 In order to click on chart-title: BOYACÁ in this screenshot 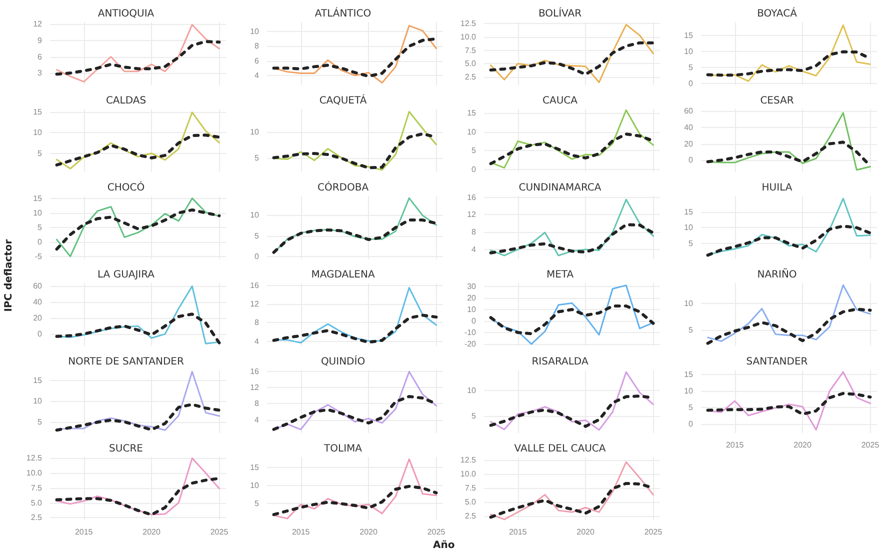, I will do `click(777, 13)`.